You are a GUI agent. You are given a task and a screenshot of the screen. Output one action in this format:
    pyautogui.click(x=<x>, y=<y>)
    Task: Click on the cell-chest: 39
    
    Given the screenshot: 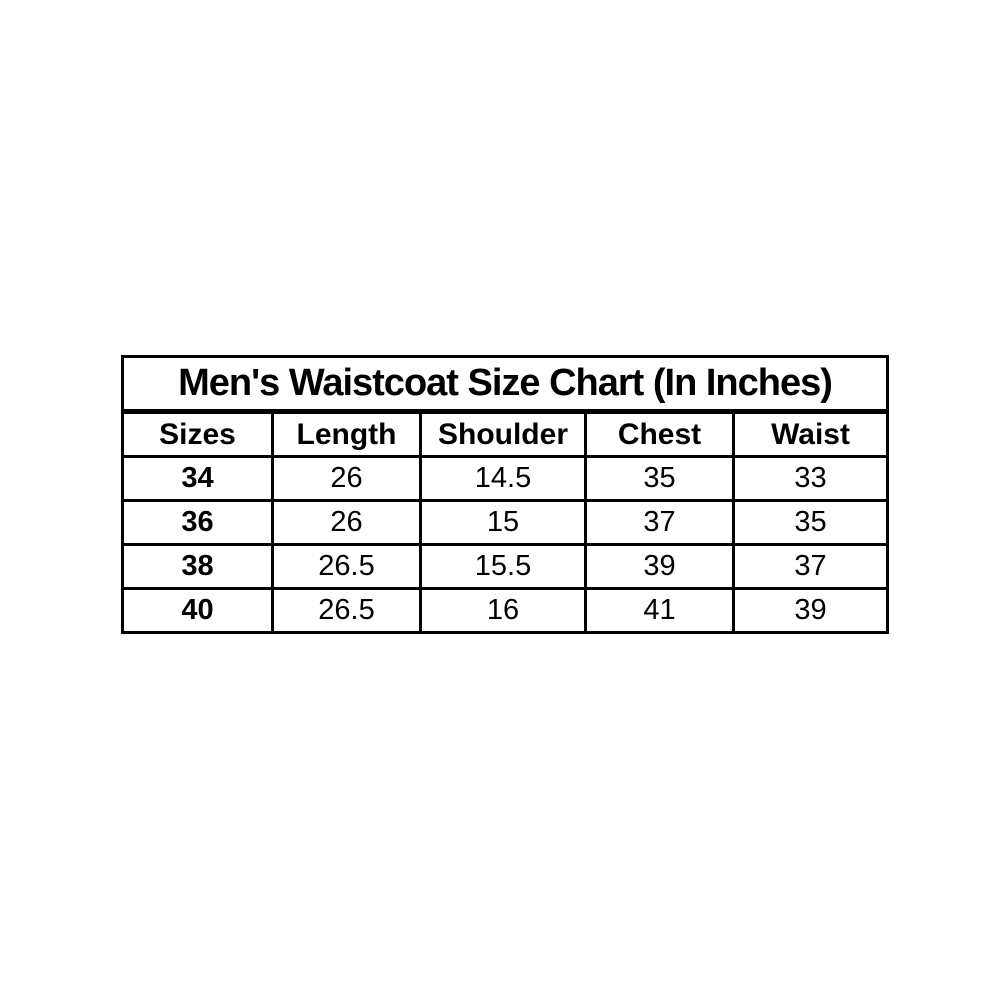 What is the action you would take?
    pyautogui.click(x=659, y=566)
    